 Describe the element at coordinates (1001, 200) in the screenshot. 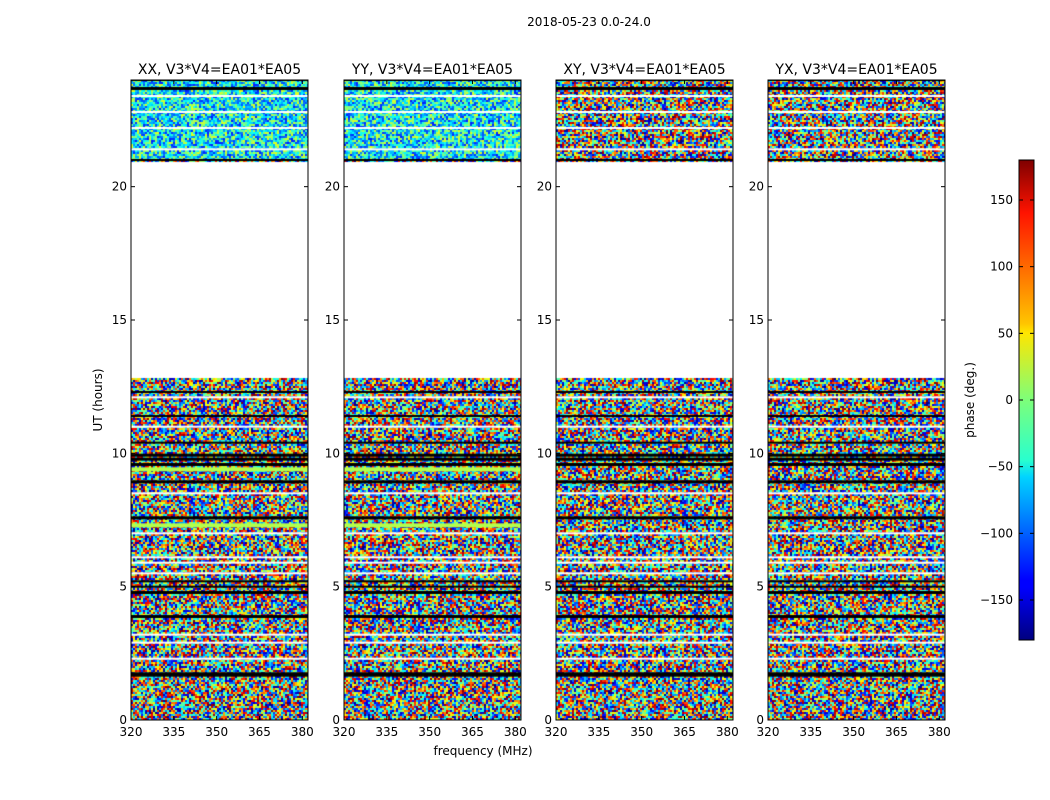

I see `colorbar-tick-label: 150` at that location.